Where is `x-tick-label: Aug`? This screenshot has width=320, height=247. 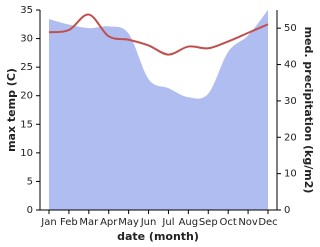 x-tick-label: Aug is located at coordinates (189, 222).